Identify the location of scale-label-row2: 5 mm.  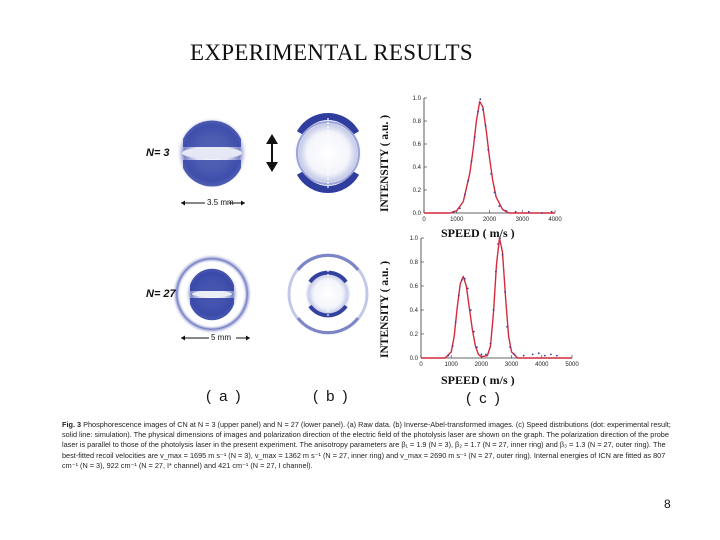
(221, 337).